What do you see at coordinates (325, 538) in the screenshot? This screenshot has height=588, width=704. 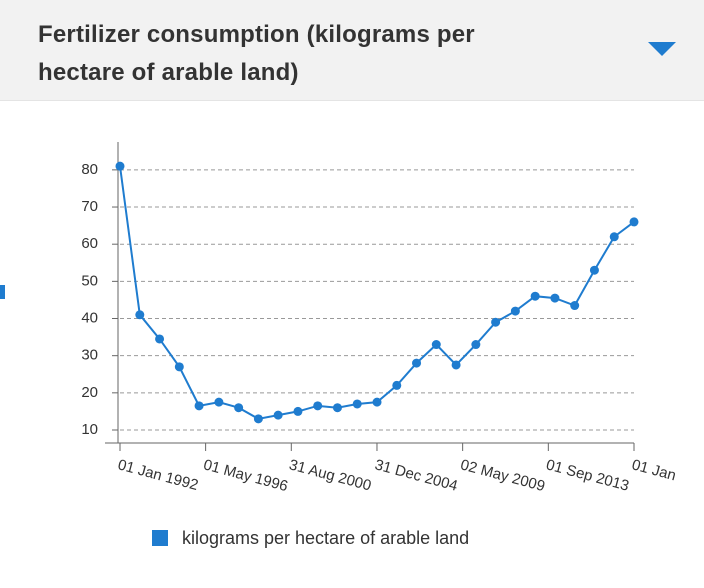 I see `legend-label: kilograms per hectare of arable land` at bounding box center [325, 538].